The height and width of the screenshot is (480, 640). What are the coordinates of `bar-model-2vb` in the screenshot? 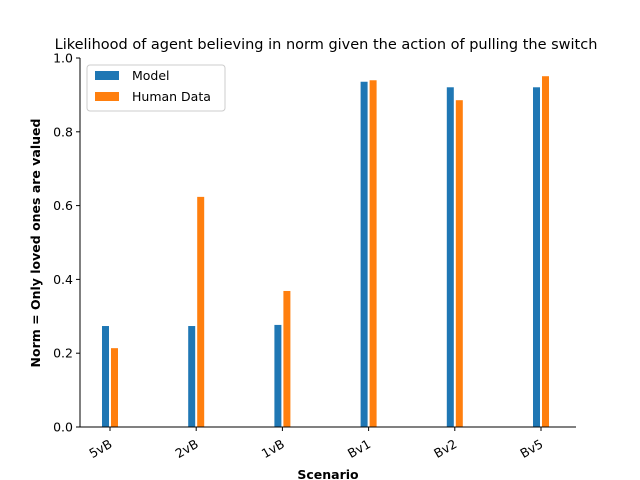 It's located at (192, 376).